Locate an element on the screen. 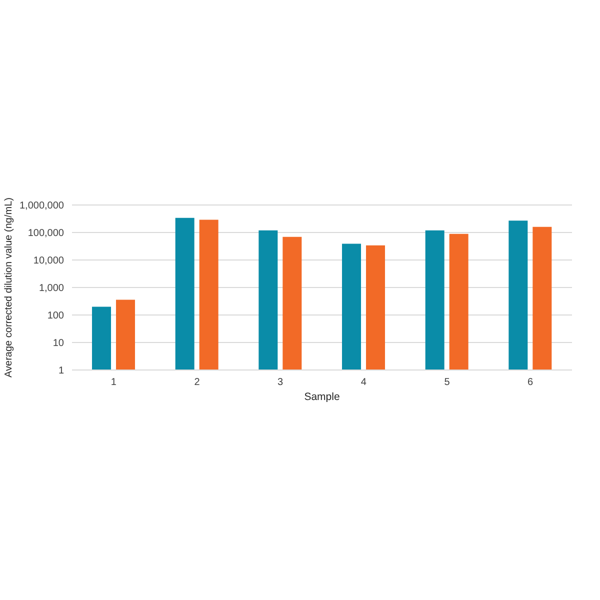 The image size is (600, 600). y-tick-label: 1 is located at coordinates (61, 371).